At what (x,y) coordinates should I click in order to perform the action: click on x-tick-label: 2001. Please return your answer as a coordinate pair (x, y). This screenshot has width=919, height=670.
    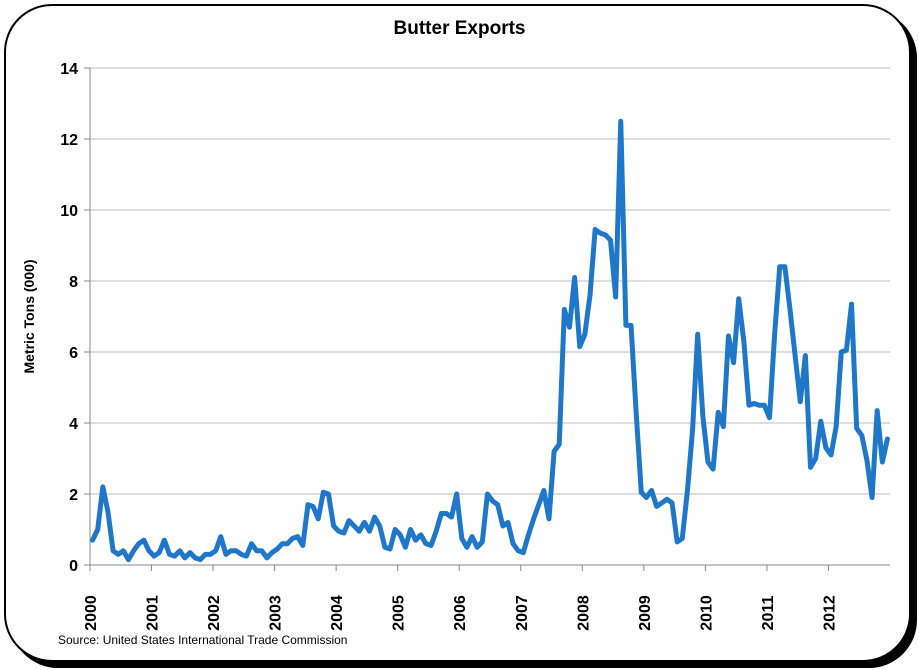
    Looking at the image, I should click on (153, 613).